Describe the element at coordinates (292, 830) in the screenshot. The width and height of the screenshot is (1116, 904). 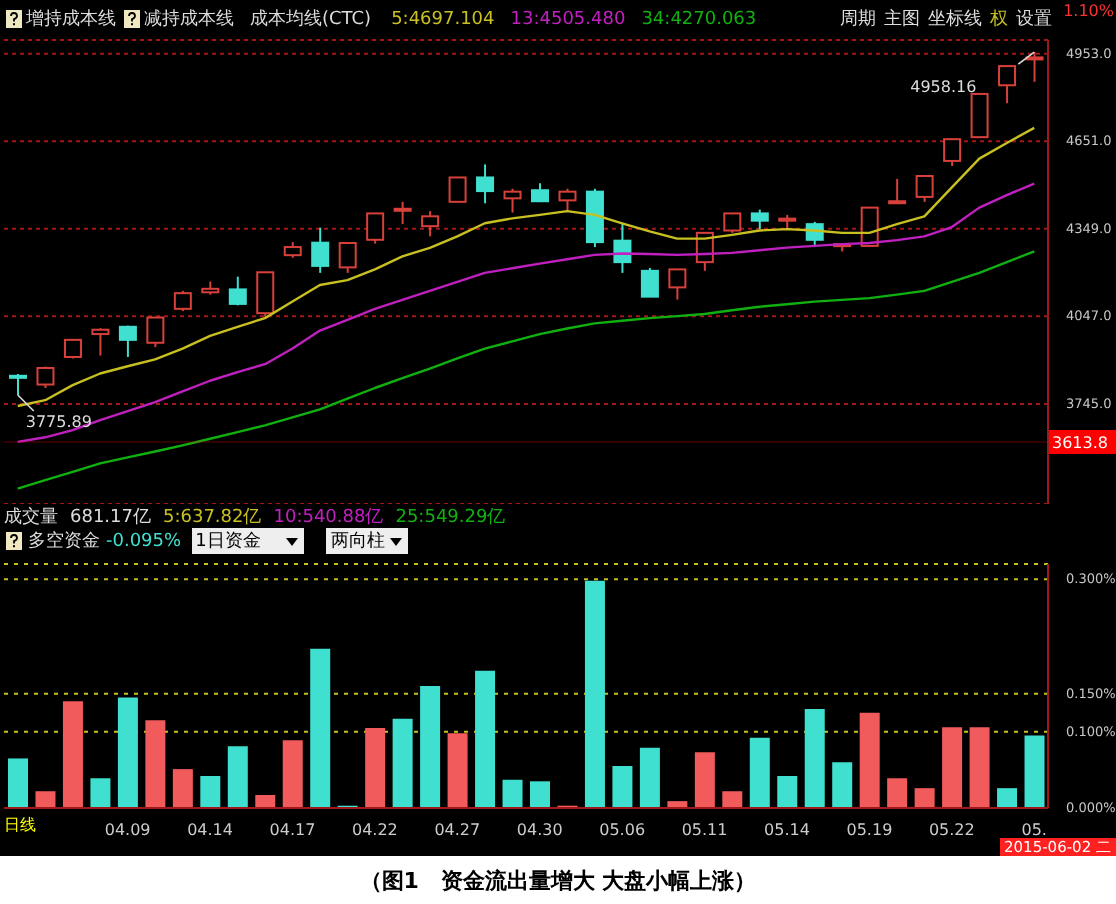
I see `x-tick-label: 04.17` at that location.